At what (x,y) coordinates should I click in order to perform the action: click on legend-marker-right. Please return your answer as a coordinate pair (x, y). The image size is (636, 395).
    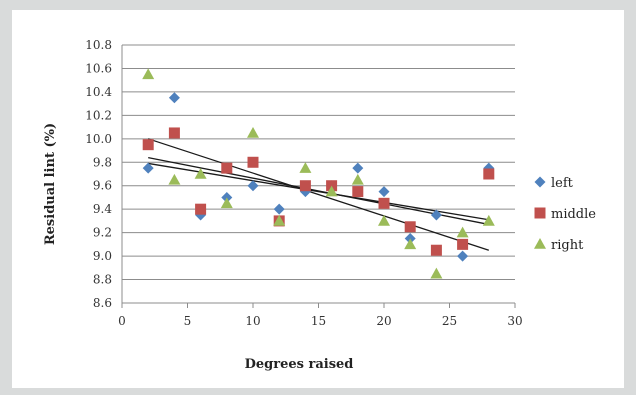
    Looking at the image, I should click on (540, 243).